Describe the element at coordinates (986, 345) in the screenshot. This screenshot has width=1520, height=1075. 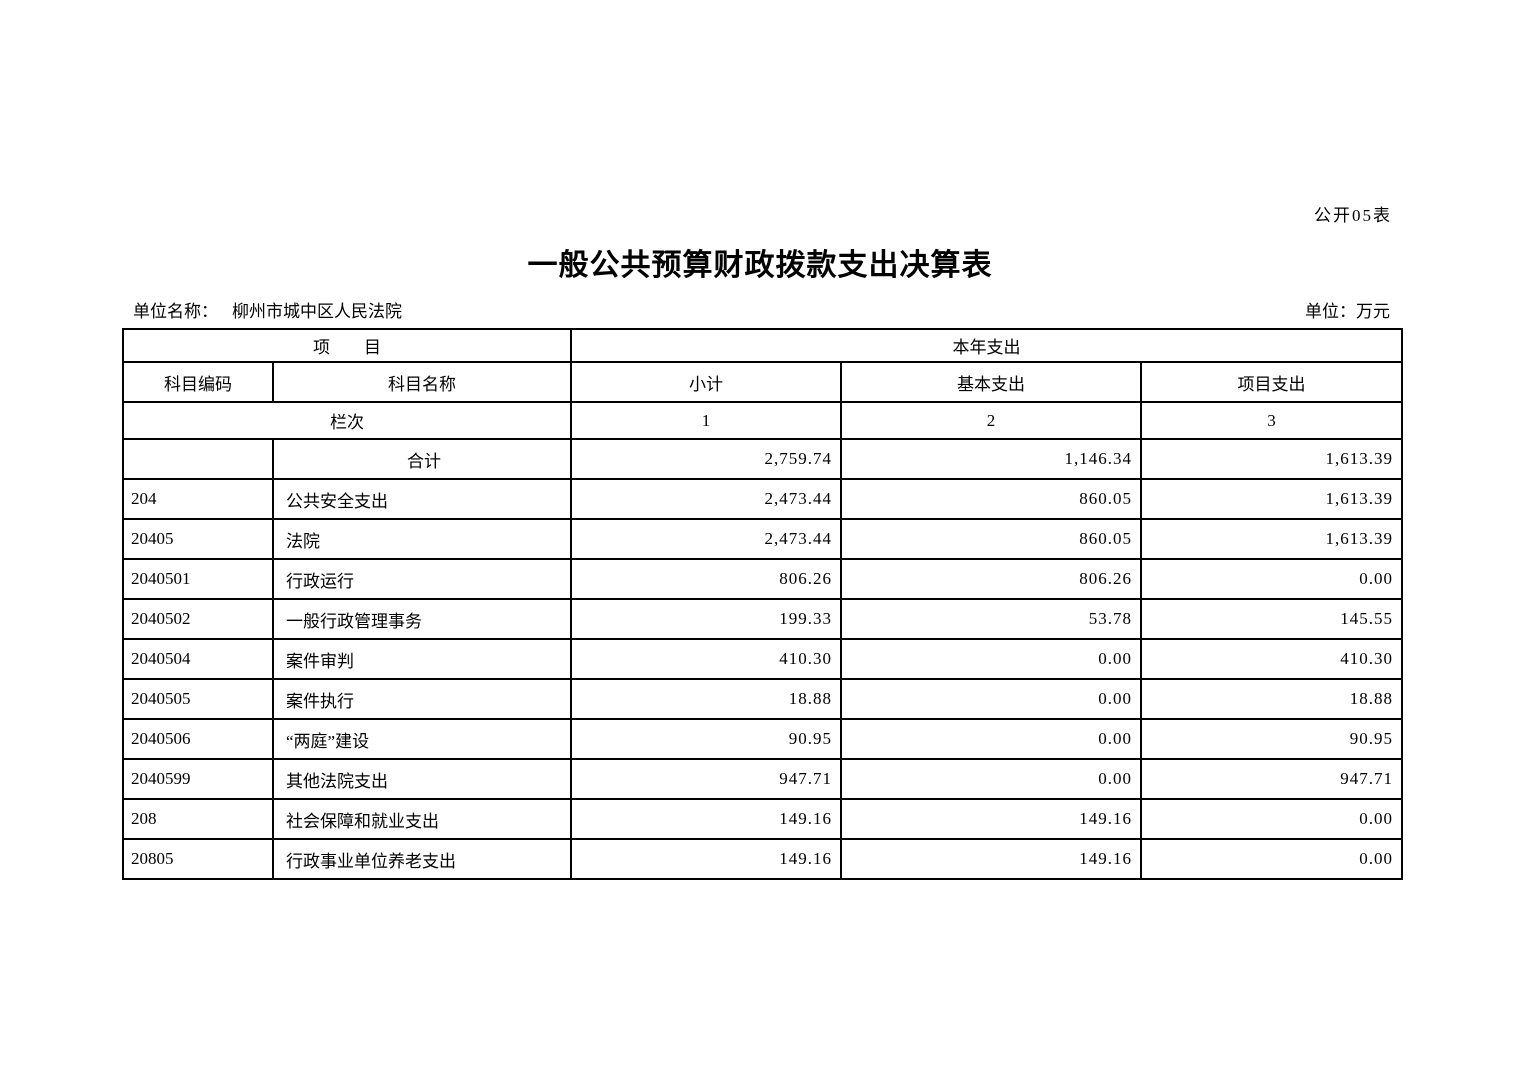
I see `header-year-expense-group: 本年支出` at that location.